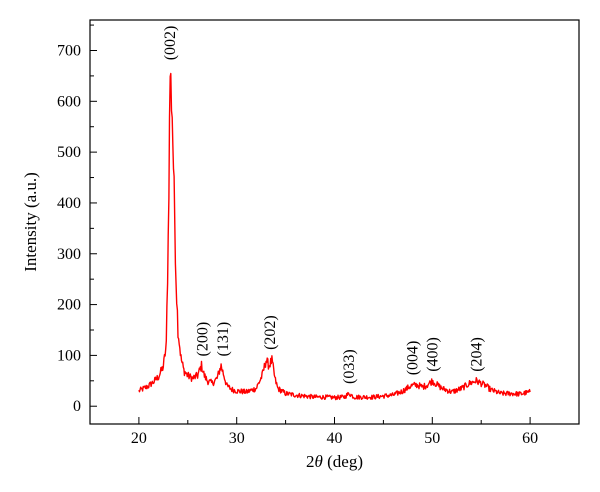 The width and height of the screenshot is (600, 492). Describe the element at coordinates (343, 461) in the screenshot. I see `x-axis-title-unit: (deg)` at that location.